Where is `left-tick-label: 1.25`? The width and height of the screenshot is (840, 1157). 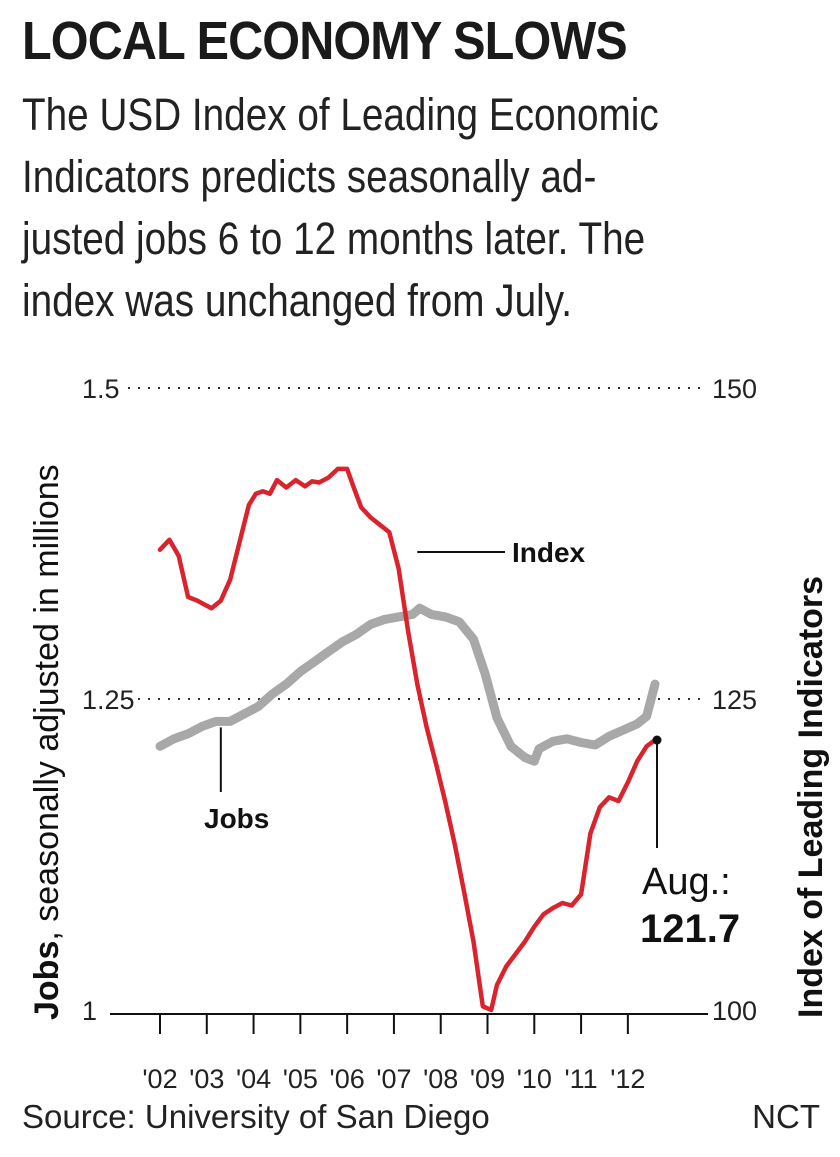 left-tick-label: 1.25 is located at coordinates (108, 700).